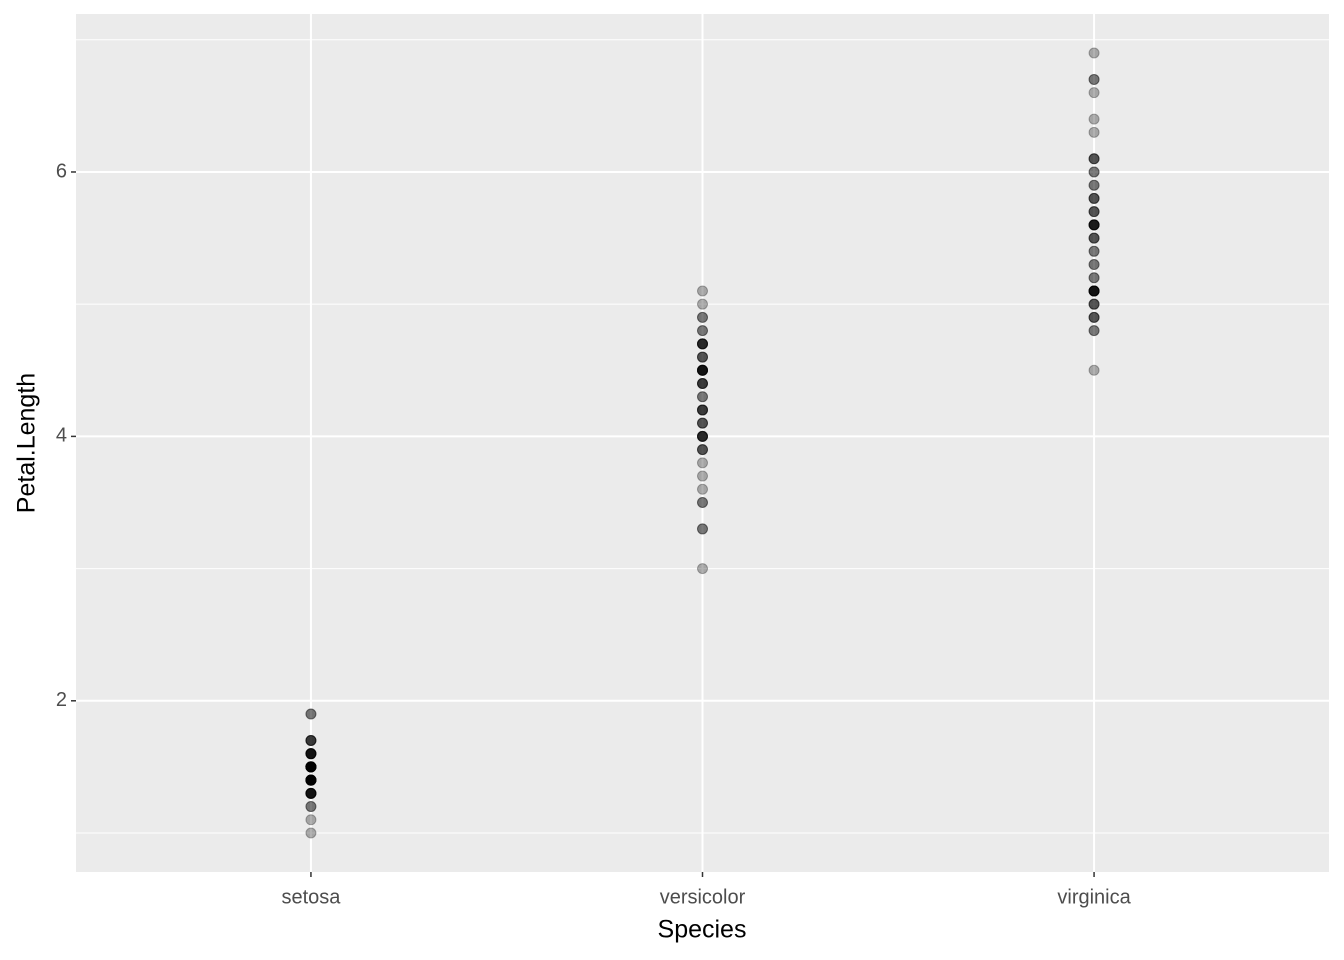 The image size is (1344, 960). I want to click on x-tick-label: virginica, so click(1094, 897).